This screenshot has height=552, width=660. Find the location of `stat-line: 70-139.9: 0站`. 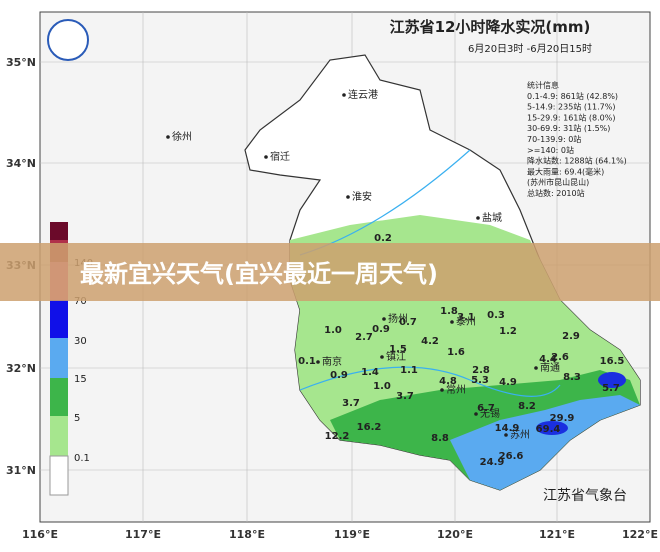

stat-line: 70-139.9: 0站 is located at coordinates (554, 139).